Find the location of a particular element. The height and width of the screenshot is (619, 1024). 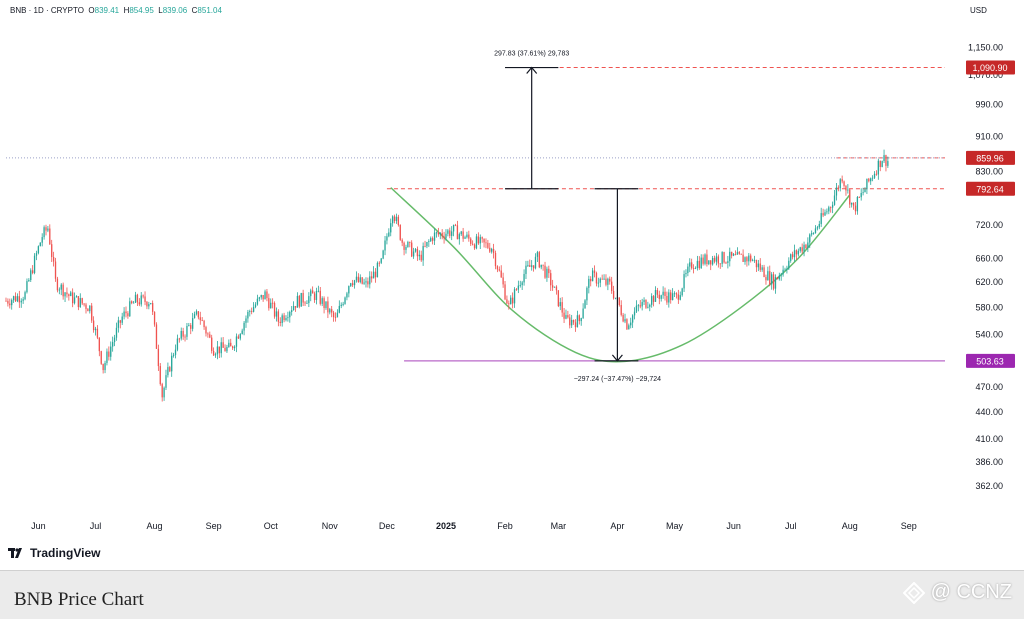

y-tick-label: 386.00 is located at coordinates (989, 462).